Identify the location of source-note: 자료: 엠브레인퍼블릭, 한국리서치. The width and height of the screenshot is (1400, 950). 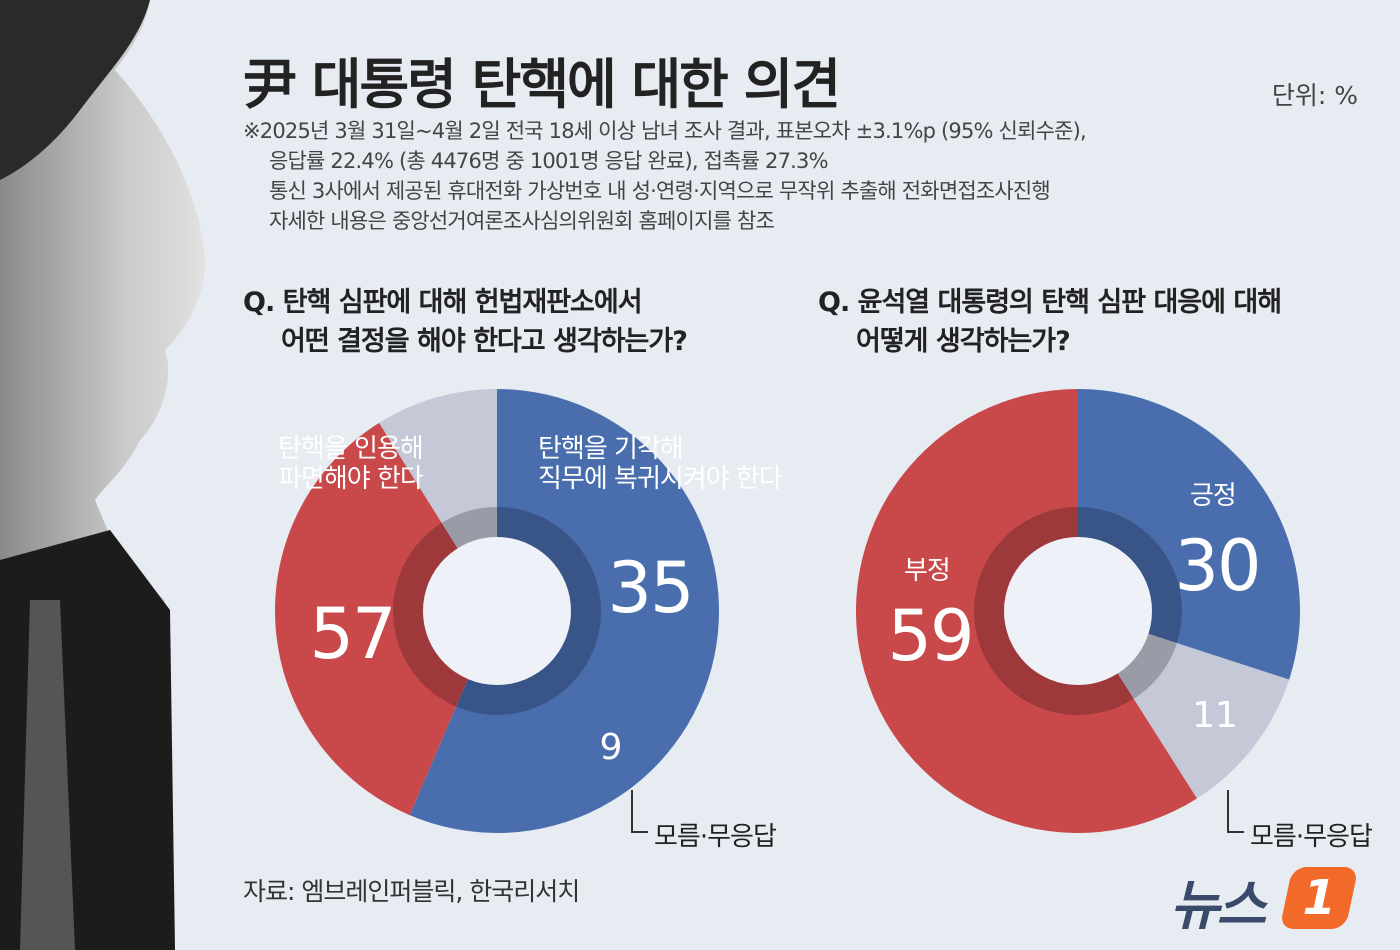
(411, 891).